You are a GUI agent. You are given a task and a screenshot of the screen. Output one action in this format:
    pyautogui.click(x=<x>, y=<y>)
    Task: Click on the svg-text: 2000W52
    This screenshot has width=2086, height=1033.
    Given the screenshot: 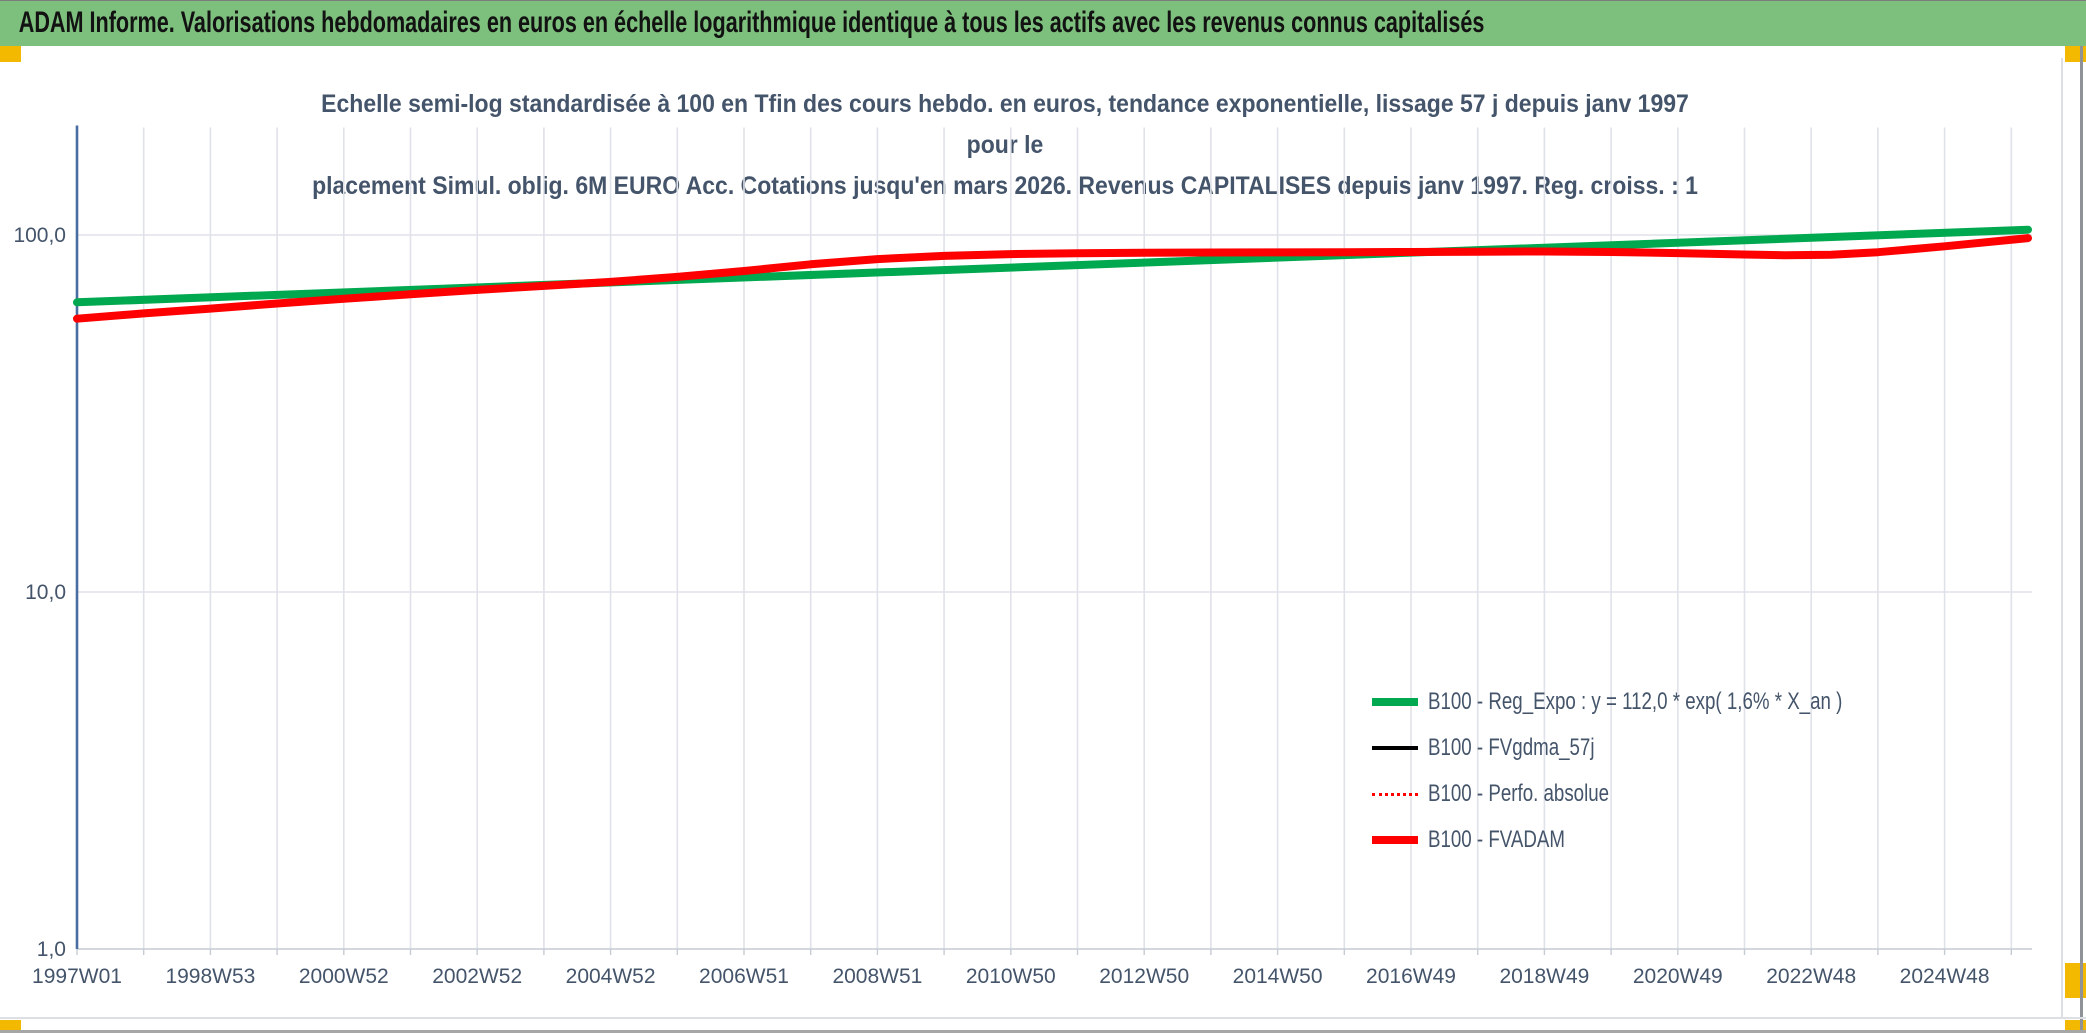 What is the action you would take?
    pyautogui.click(x=344, y=976)
    